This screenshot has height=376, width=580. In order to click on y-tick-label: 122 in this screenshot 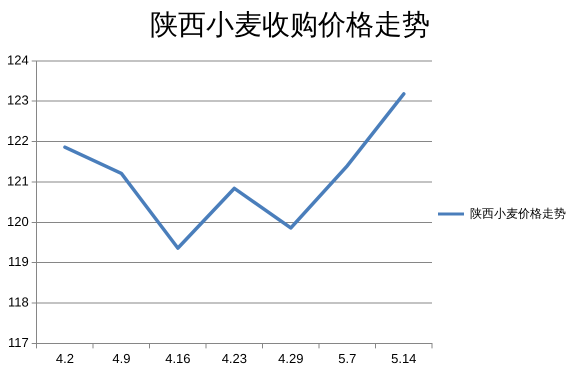, I will do `click(17, 140)`.